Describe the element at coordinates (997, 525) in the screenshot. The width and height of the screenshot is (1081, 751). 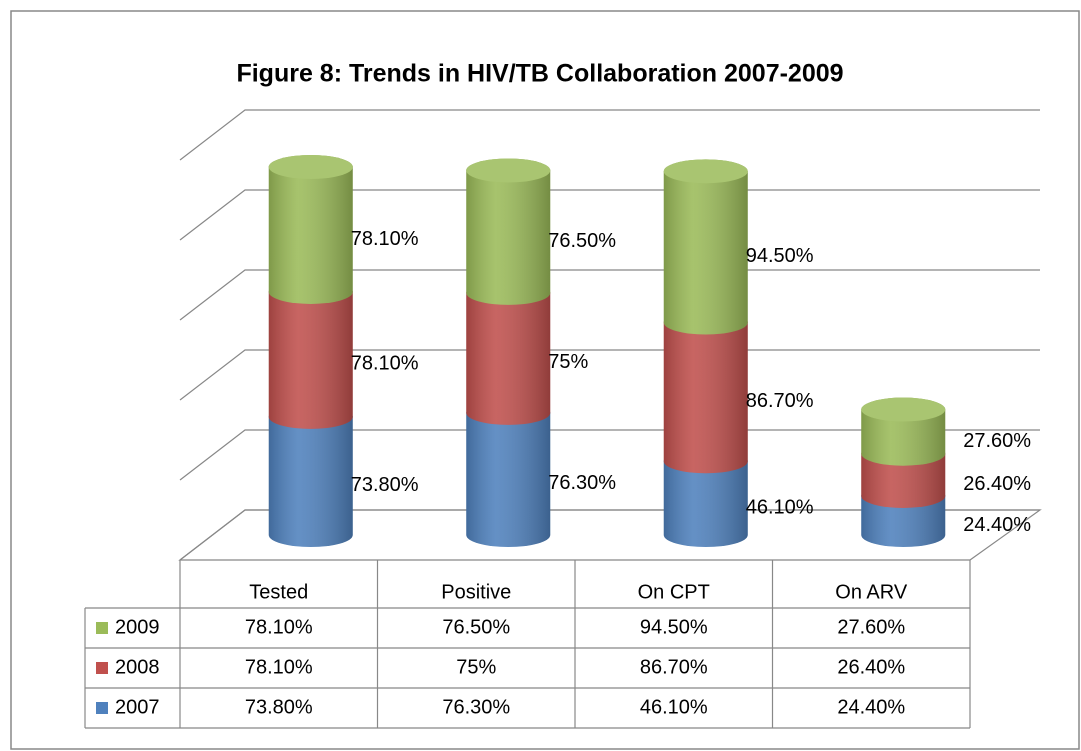
I see `value-label: 24.40%` at that location.